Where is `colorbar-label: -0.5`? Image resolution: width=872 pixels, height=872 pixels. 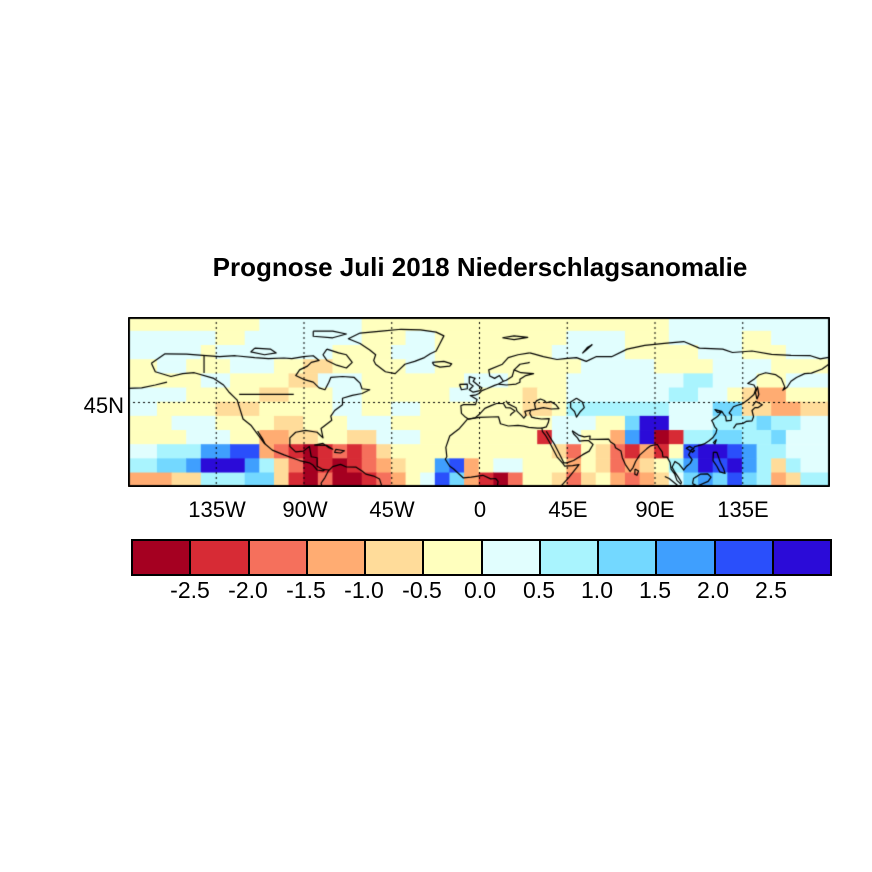 colorbar-label: -0.5 is located at coordinates (422, 590).